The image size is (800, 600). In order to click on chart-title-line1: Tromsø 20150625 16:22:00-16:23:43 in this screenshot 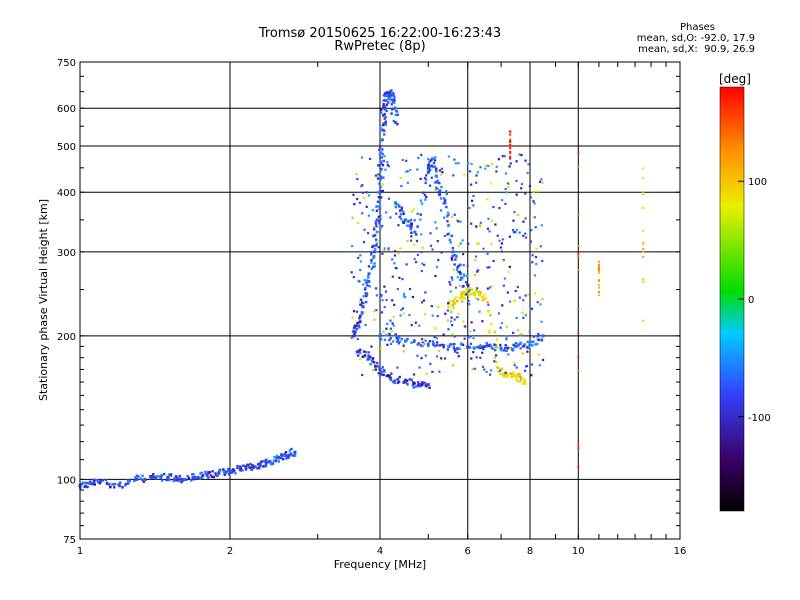, I will do `click(380, 33)`.